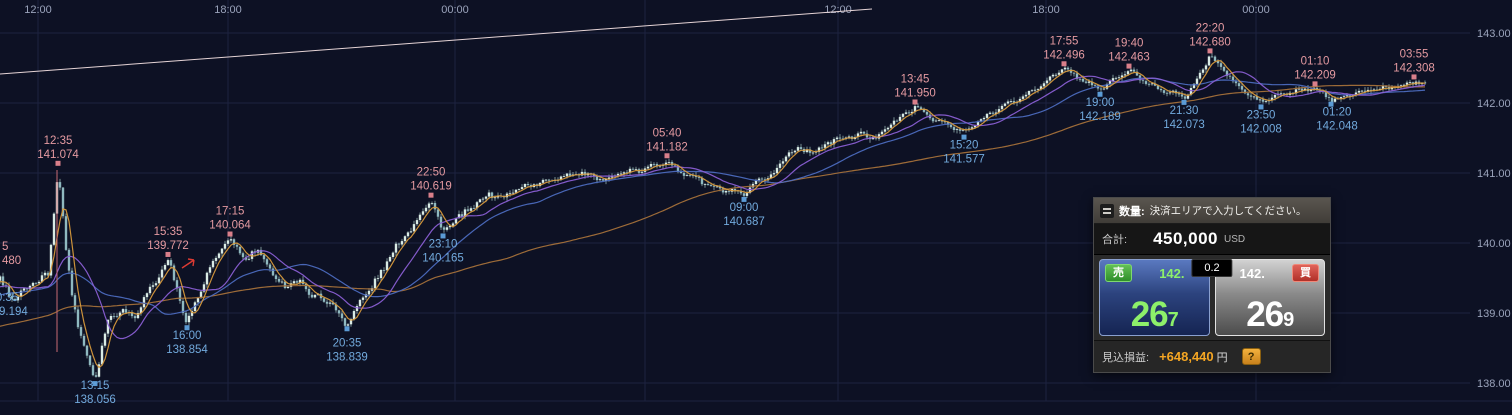 The width and height of the screenshot is (1512, 415). I want to click on sell-price-head: 142., so click(1172, 273).